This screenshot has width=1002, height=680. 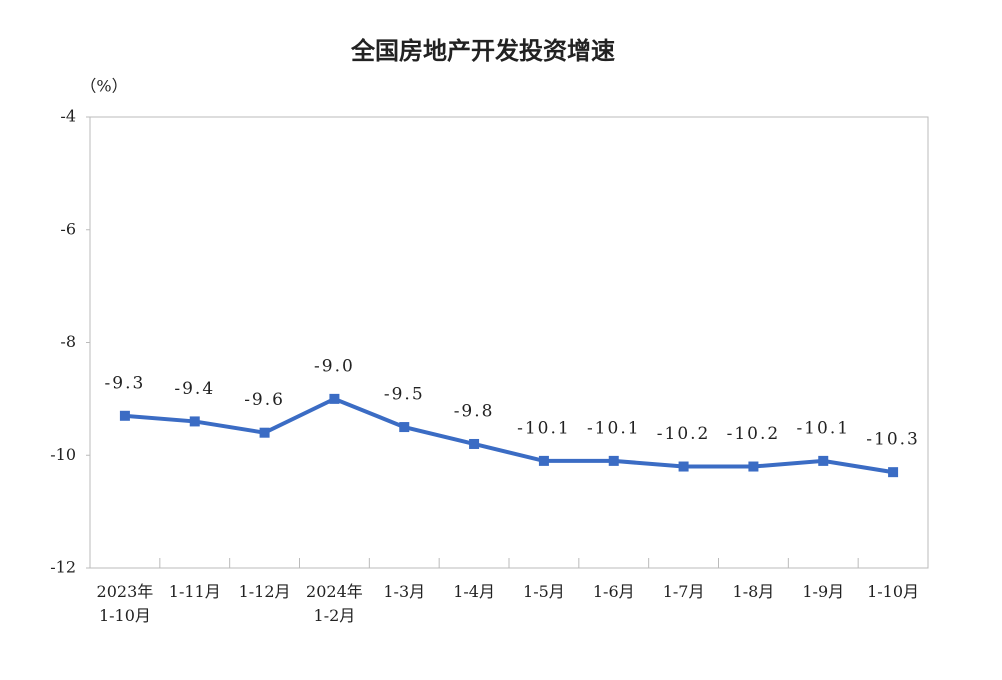 I want to click on x-tick-label: 1-9月, so click(x=823, y=591).